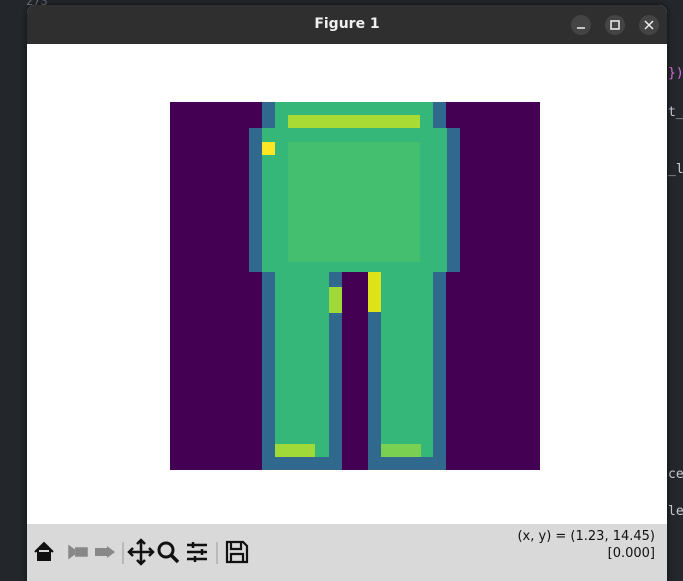 This screenshot has width=683, height=581. Describe the element at coordinates (675, 474) in the screenshot. I see `code-fragment: ce` at that location.